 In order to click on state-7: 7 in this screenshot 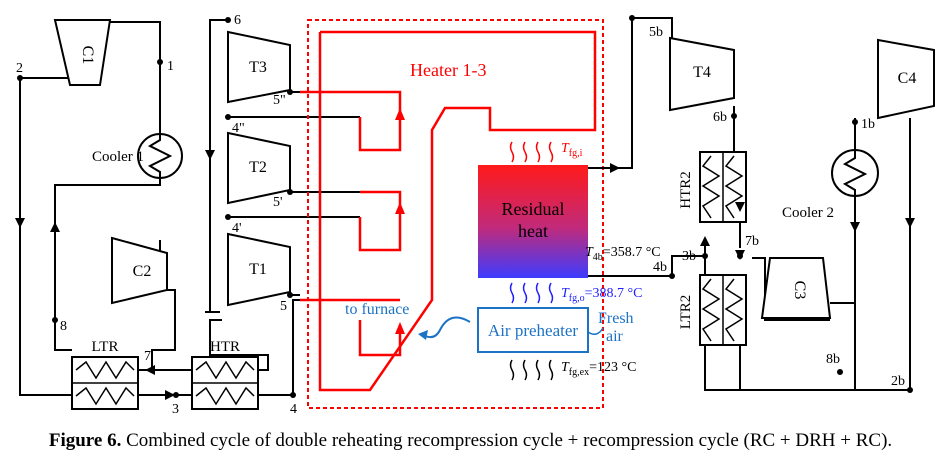, I will do `click(147, 356)`.